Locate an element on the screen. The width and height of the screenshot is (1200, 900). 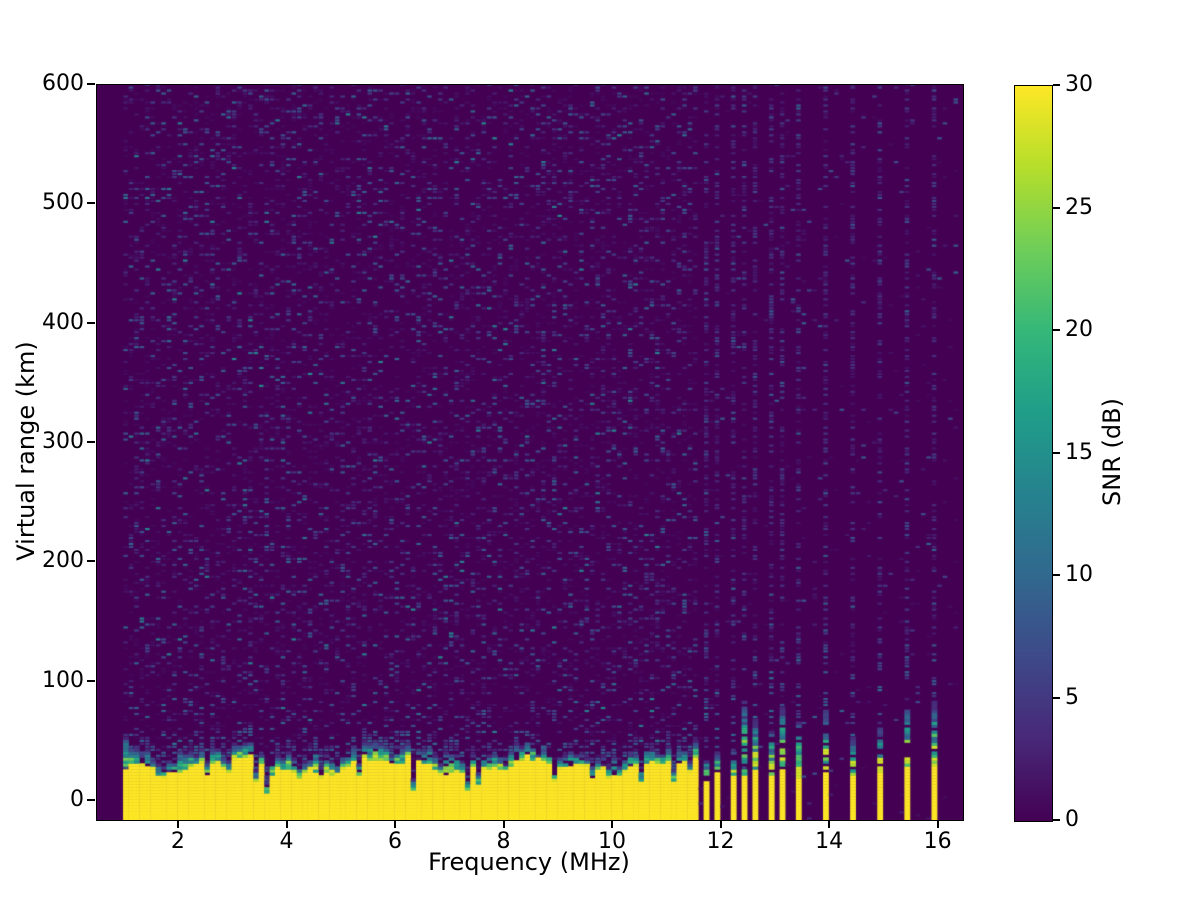
y-tick-label: 300 is located at coordinates (63, 441).